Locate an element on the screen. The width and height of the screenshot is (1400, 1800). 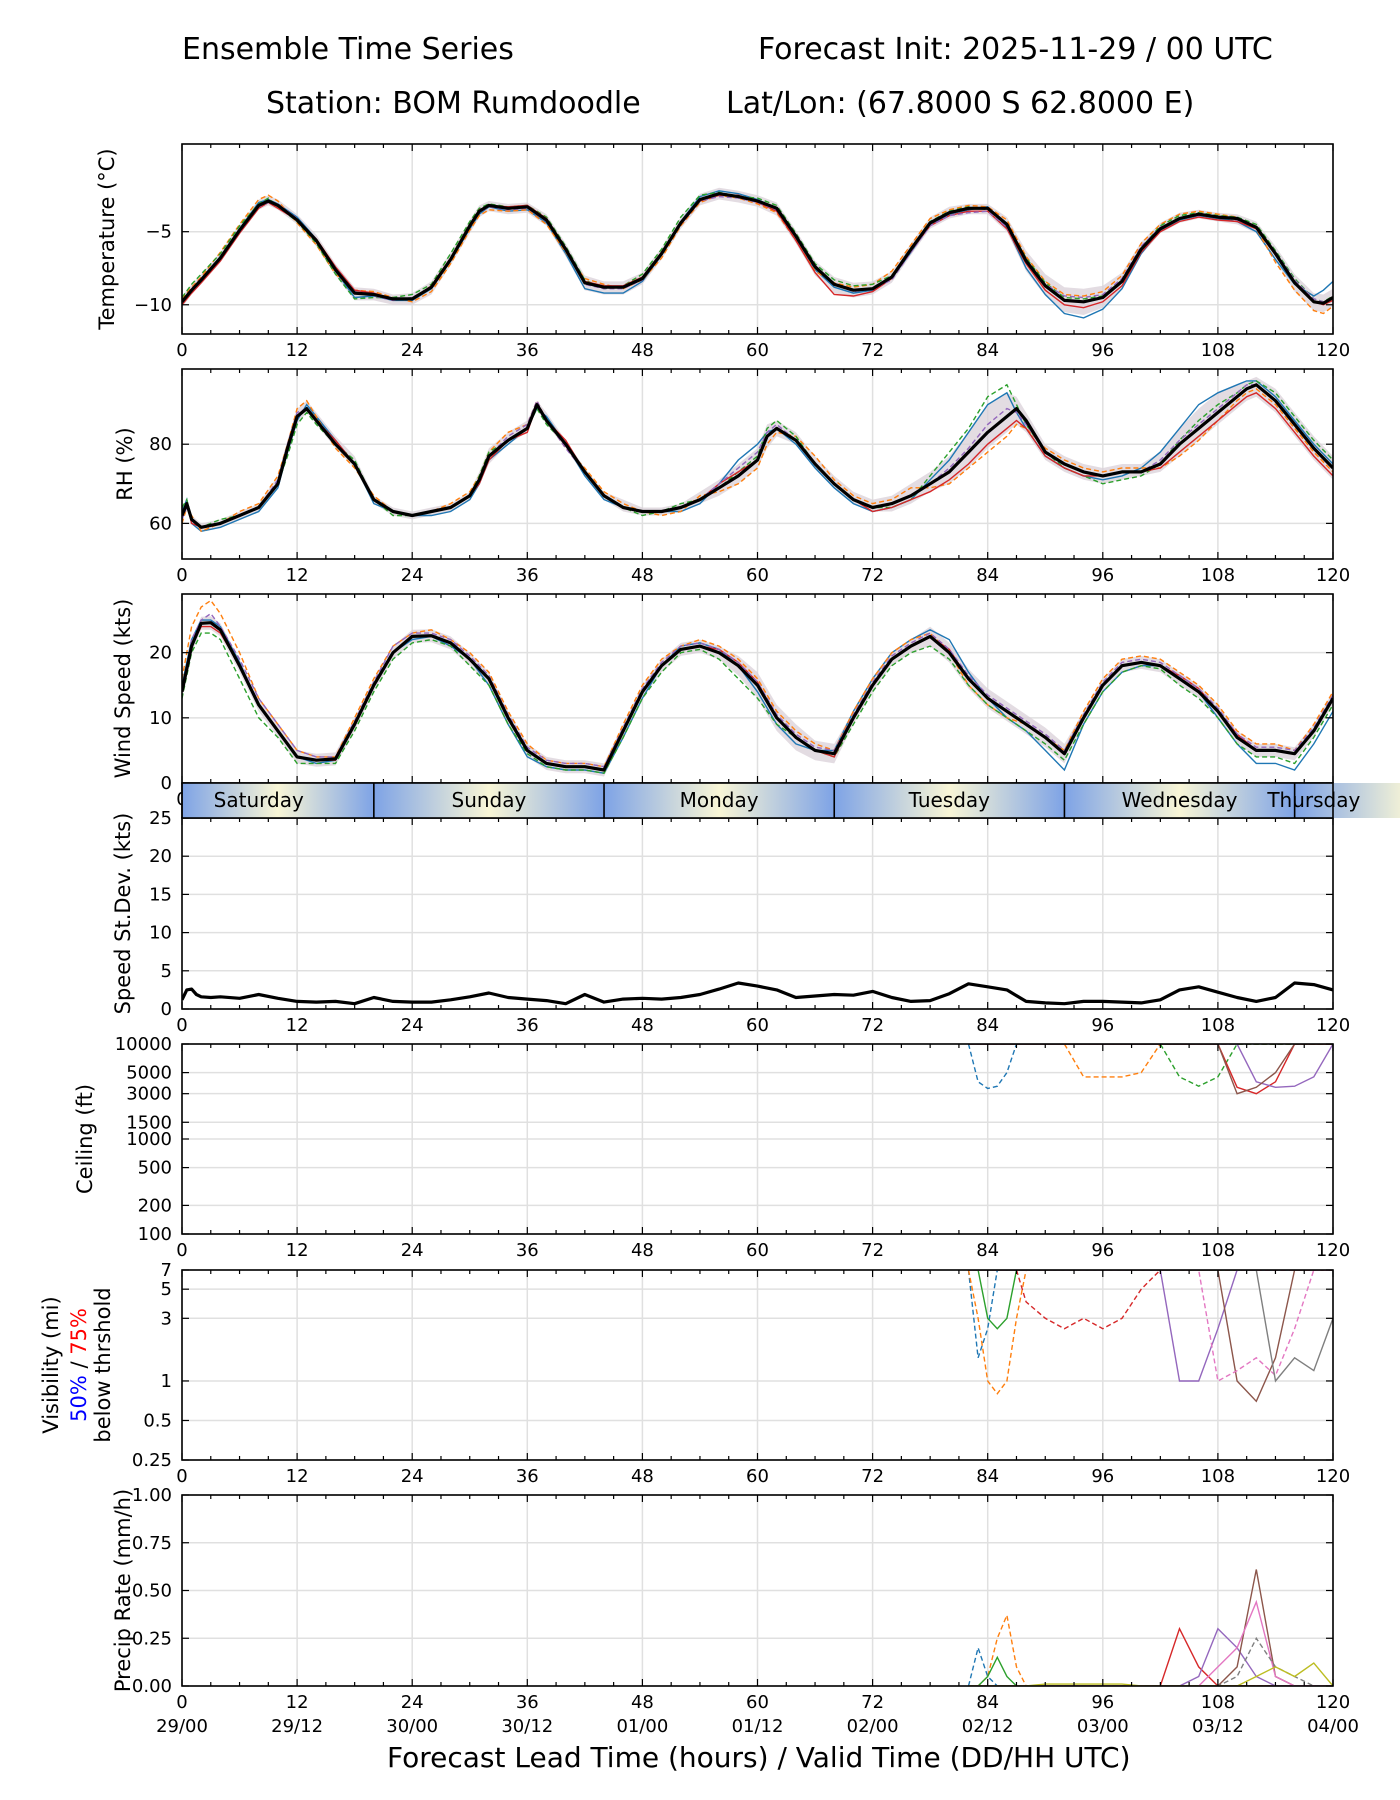
speed_stdev-xtick-label: 120 is located at coordinates (1333, 1025).